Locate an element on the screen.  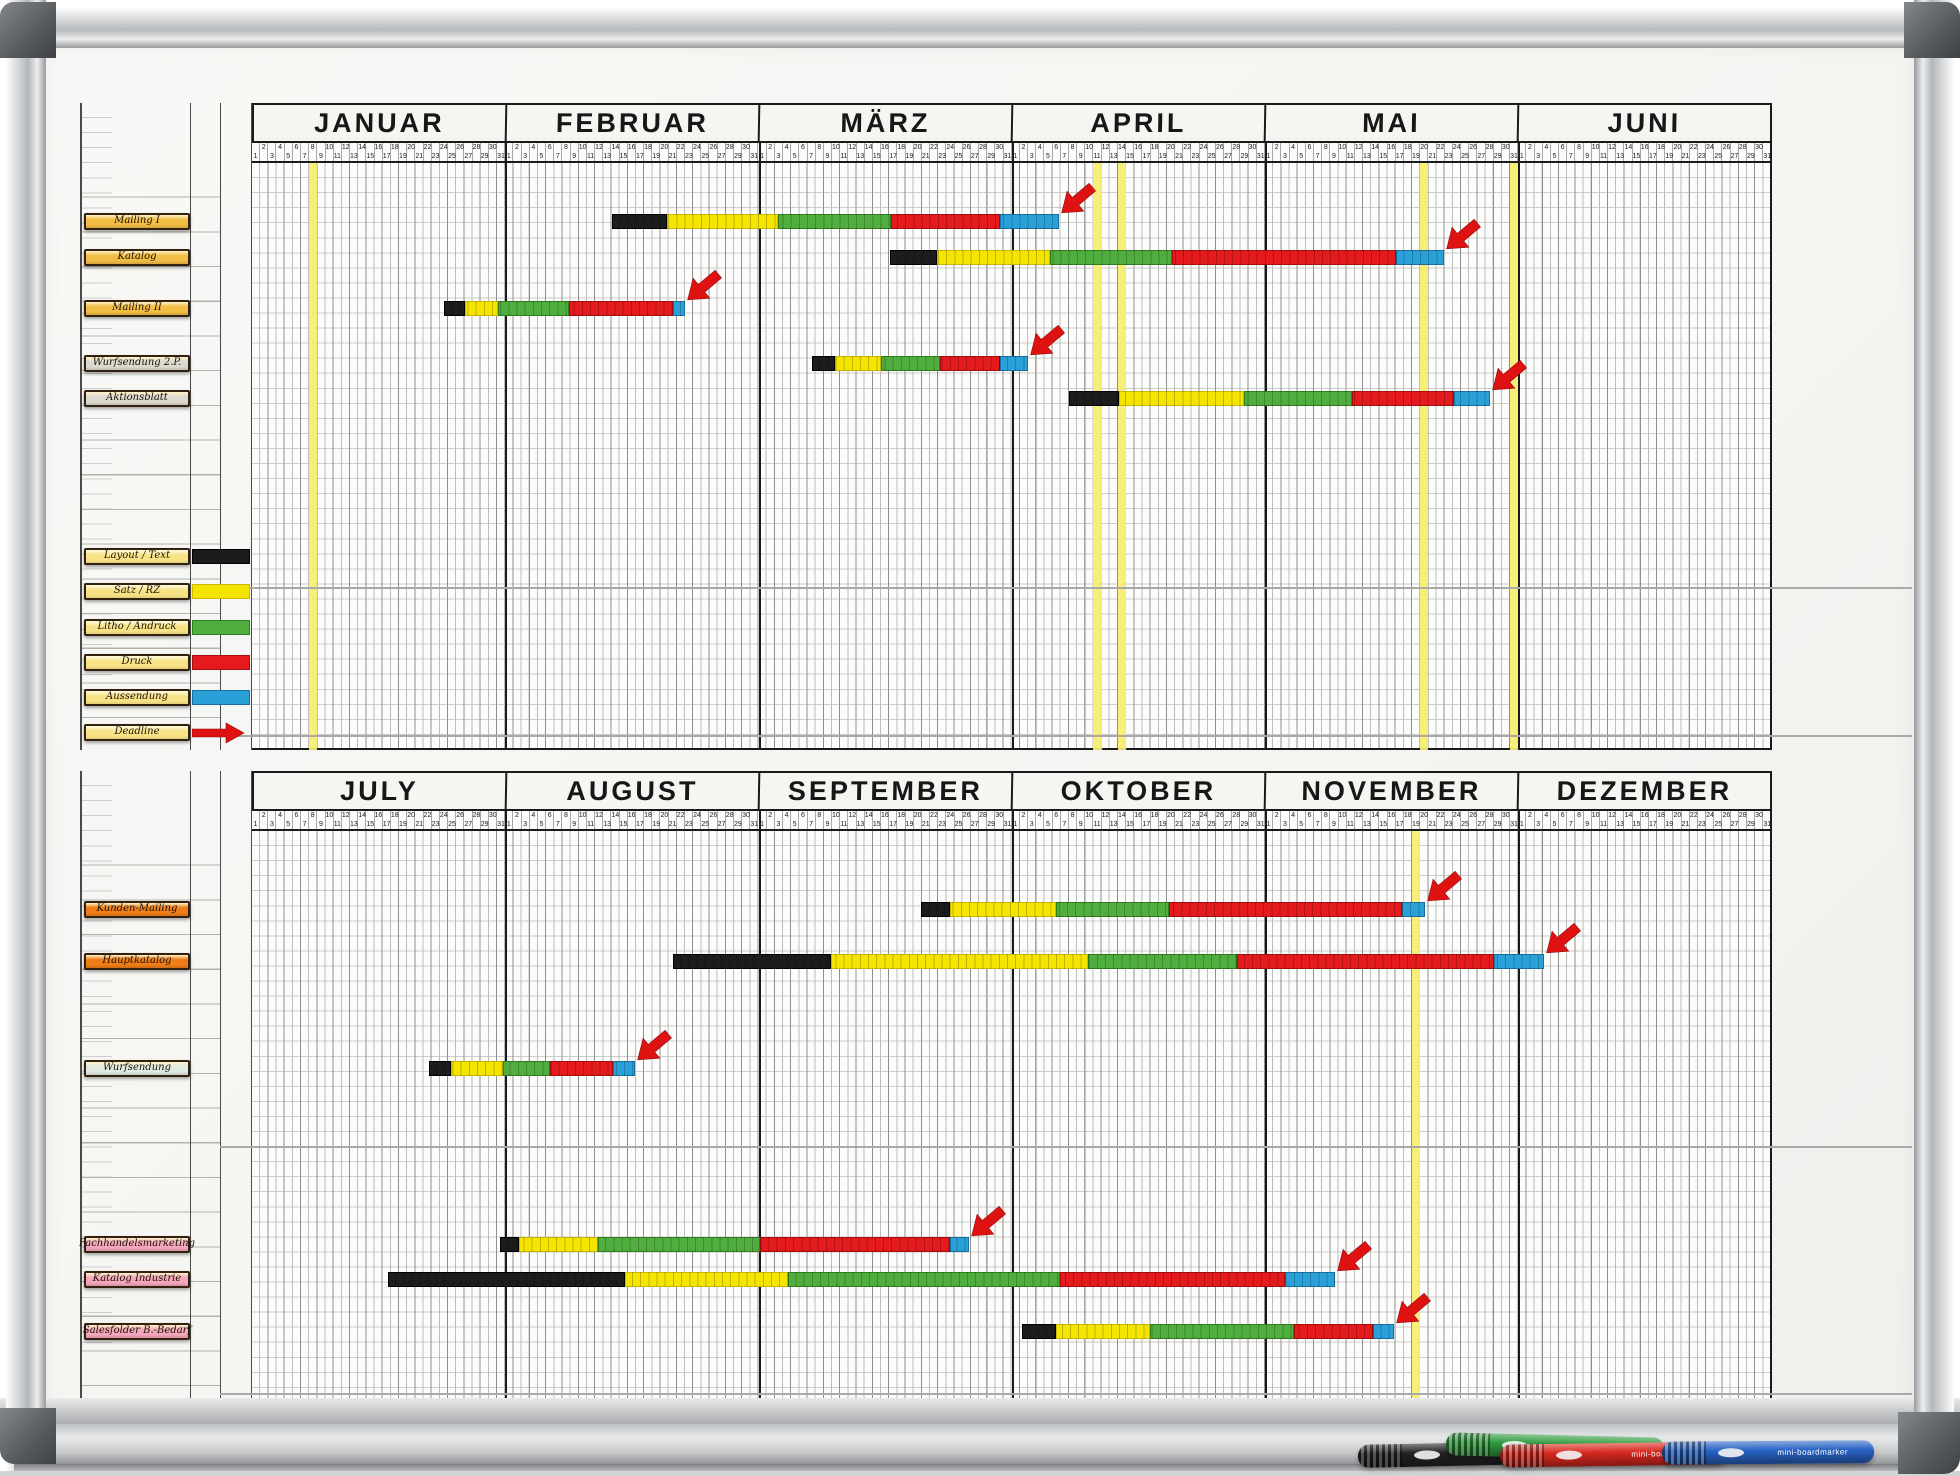
legend-plate: Aussendung is located at coordinates (137, 697).